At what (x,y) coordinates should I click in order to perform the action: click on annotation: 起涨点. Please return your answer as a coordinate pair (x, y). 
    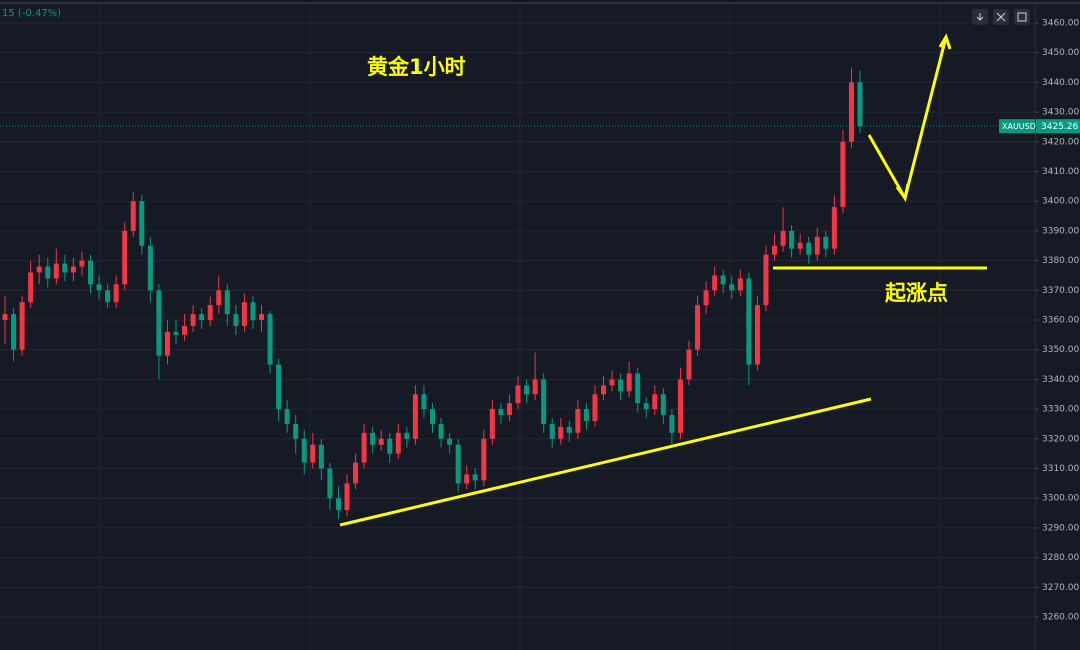
    Looking at the image, I should click on (916, 293).